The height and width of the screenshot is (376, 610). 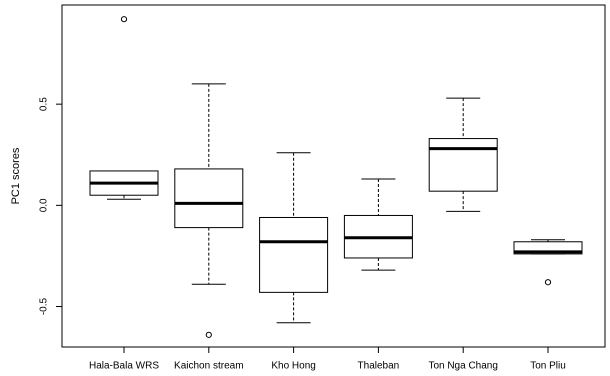 What do you see at coordinates (44, 306) in the screenshot?
I see `y-tick-label: -0.5` at bounding box center [44, 306].